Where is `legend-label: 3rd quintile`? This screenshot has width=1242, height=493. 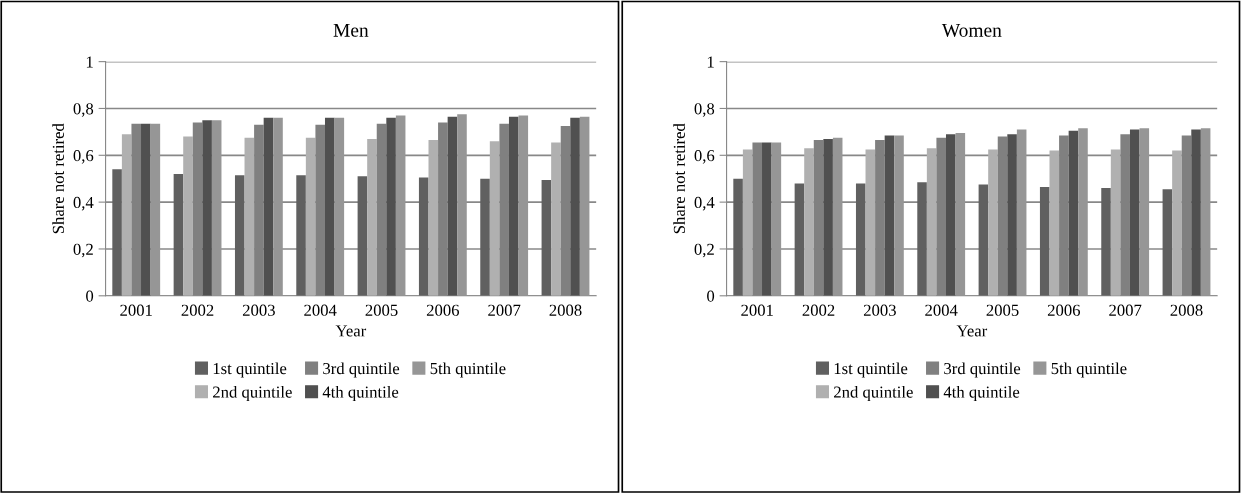
legend-label: 3rd quintile is located at coordinates (982, 370).